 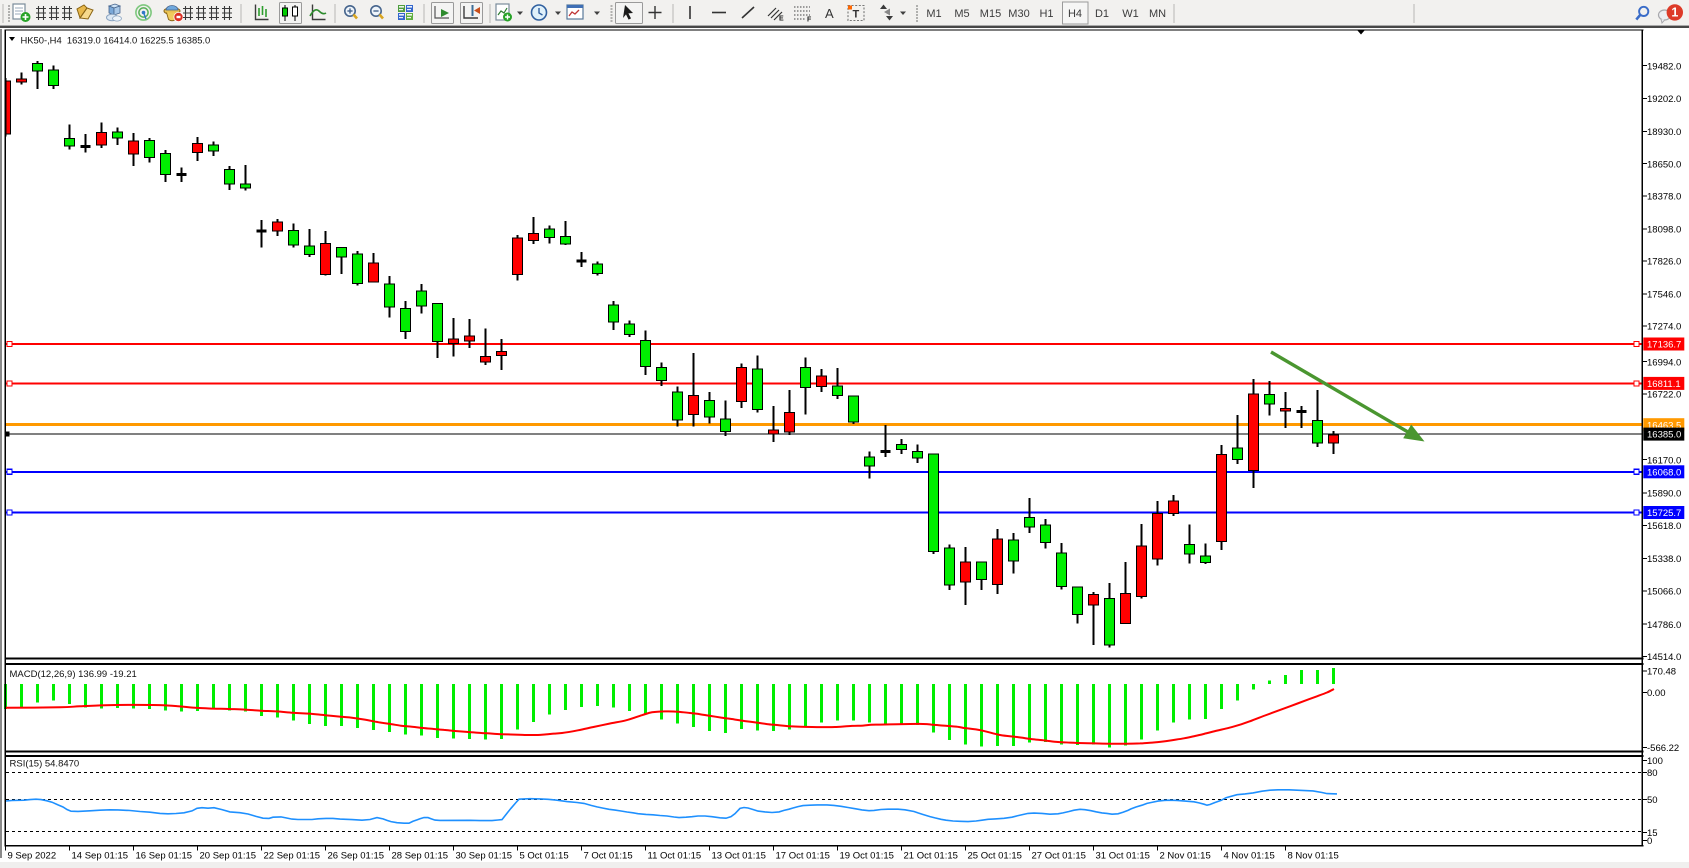 I want to click on svg-text: 13 Oct 01:15, so click(x=739, y=856).